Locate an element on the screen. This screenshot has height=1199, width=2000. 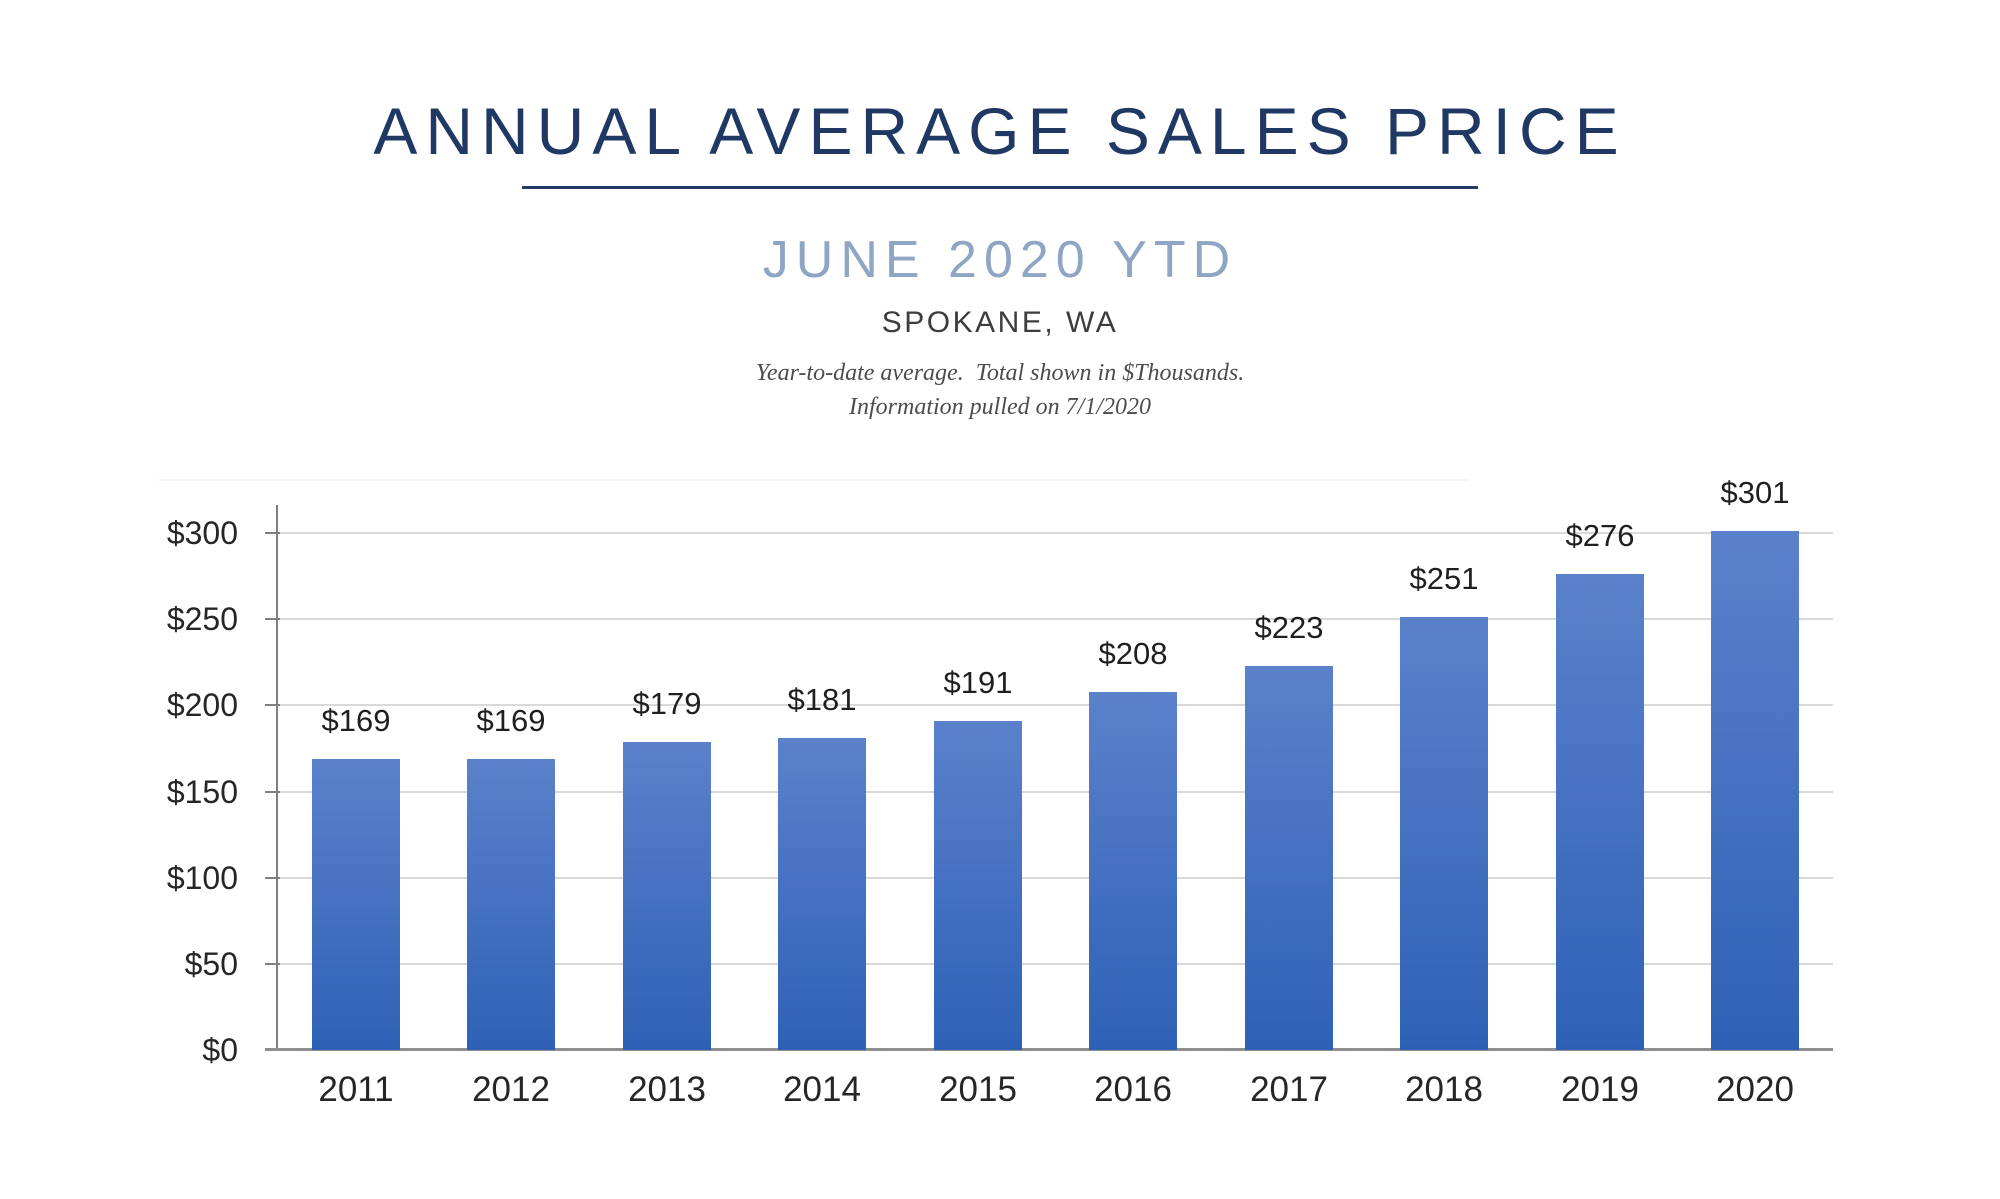
x-axis-label-2018: 2018 is located at coordinates (1444, 1089).